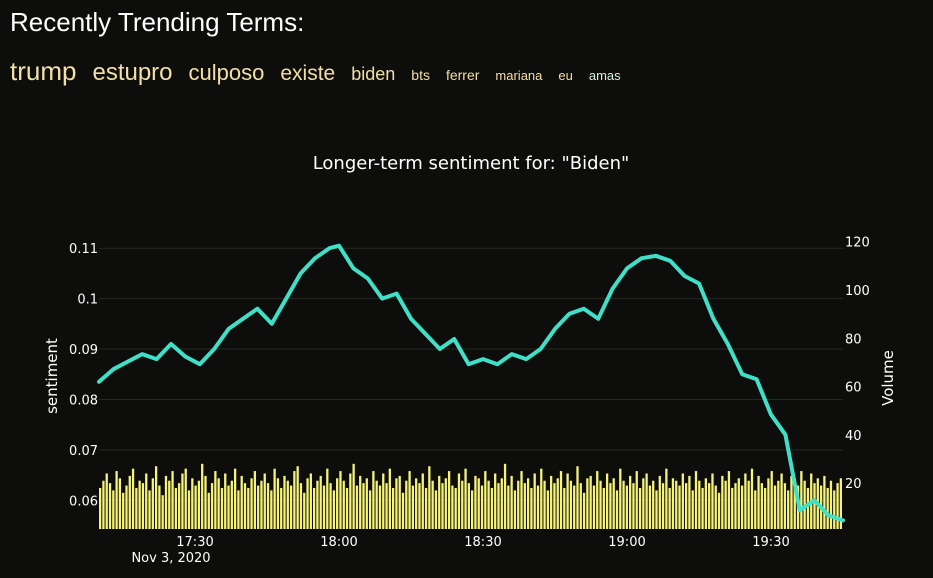 This screenshot has width=933, height=578. I want to click on trending-term: estupro, so click(132, 72).